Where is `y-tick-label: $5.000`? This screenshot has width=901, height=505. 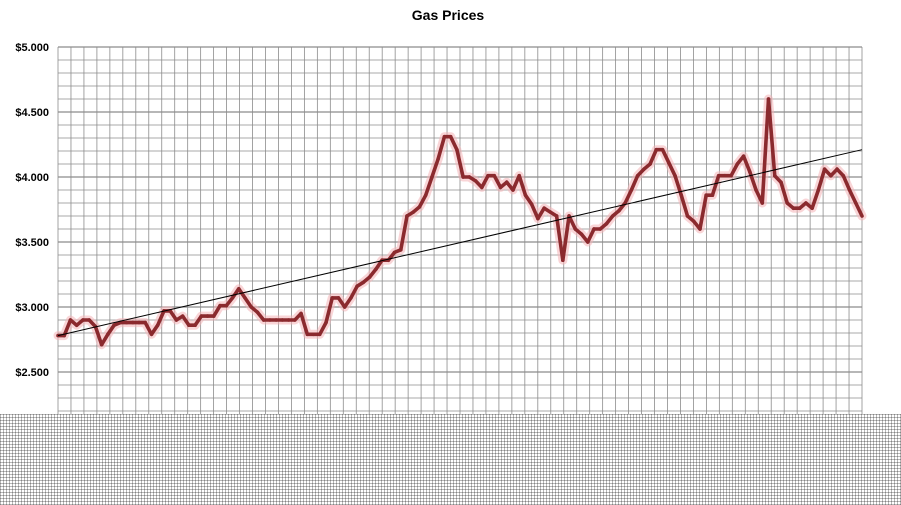 y-tick-label: $5.000 is located at coordinates (32, 48).